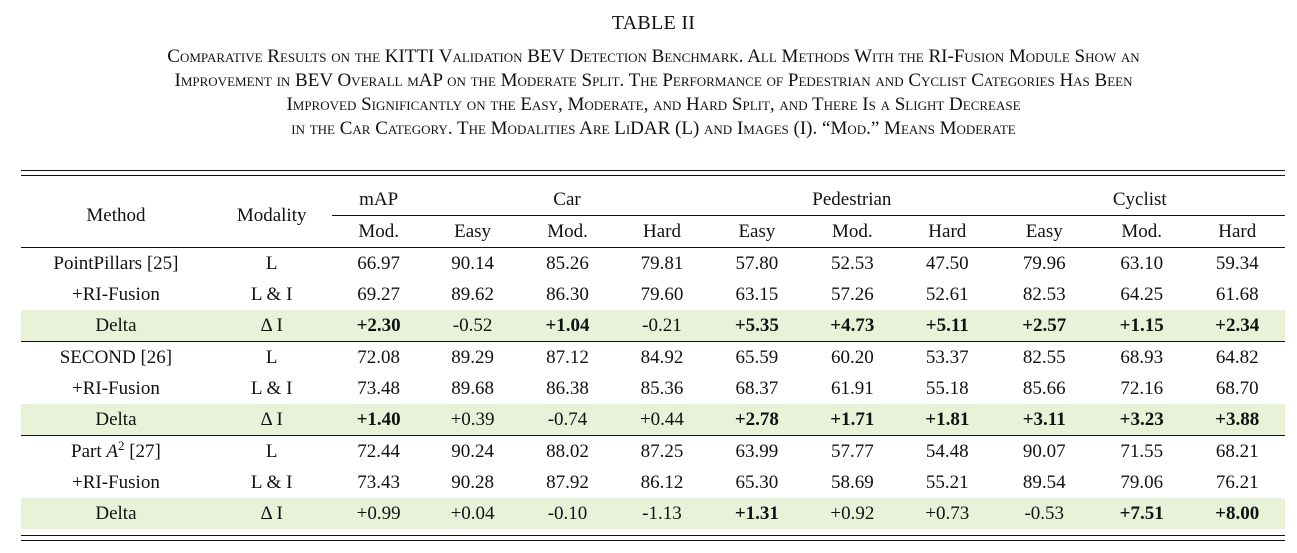 The height and width of the screenshot is (553, 1297). Describe the element at coordinates (1142, 294) in the screenshot. I see `cell-value: 64.25` at that location.